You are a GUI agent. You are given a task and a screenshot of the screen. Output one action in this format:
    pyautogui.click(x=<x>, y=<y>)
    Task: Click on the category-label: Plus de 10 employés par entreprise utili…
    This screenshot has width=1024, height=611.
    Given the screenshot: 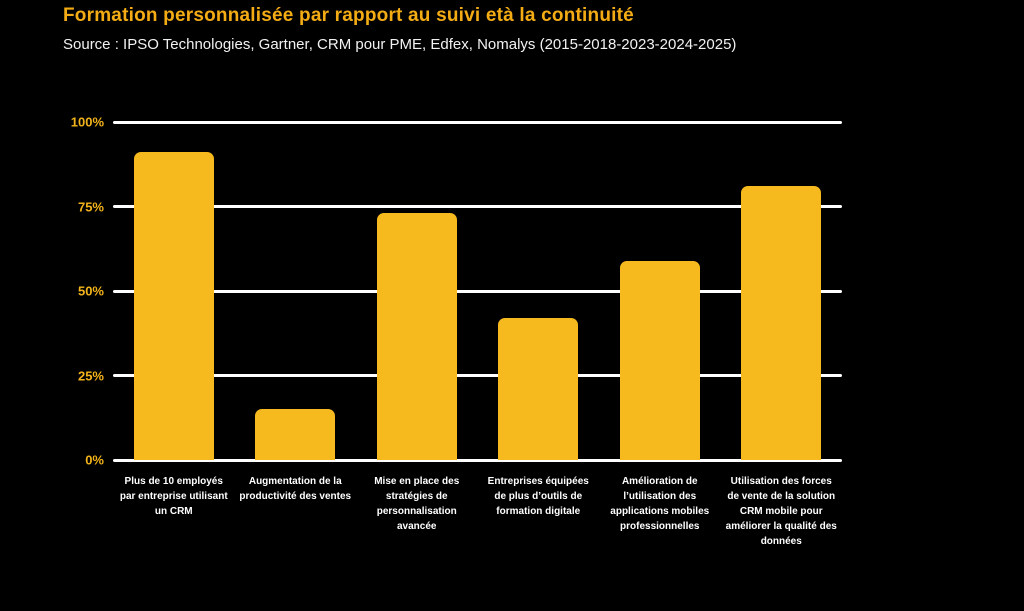 What is the action you would take?
    pyautogui.click(x=173, y=496)
    